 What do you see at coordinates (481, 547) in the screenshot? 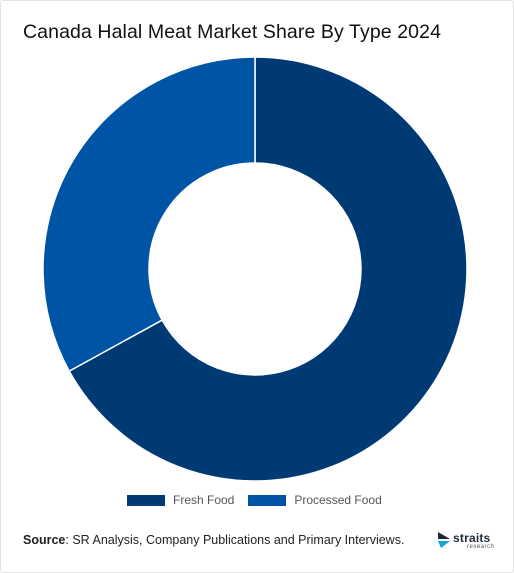
I see `logo-subtitle: research` at bounding box center [481, 547].